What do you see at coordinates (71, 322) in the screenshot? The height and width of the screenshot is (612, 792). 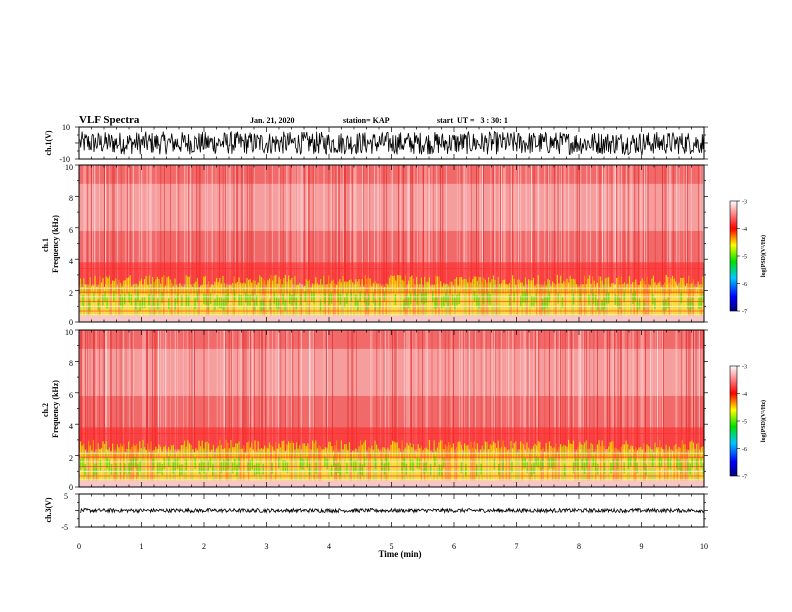 I see `ch1-freq-tick-0: 0` at bounding box center [71, 322].